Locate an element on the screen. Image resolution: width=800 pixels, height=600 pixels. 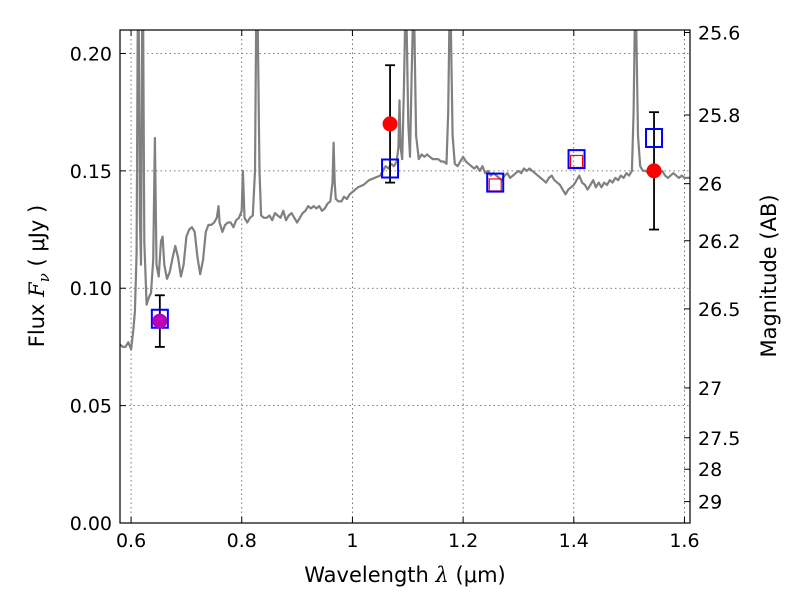
x-tick-label: 1 is located at coordinates (352, 541).